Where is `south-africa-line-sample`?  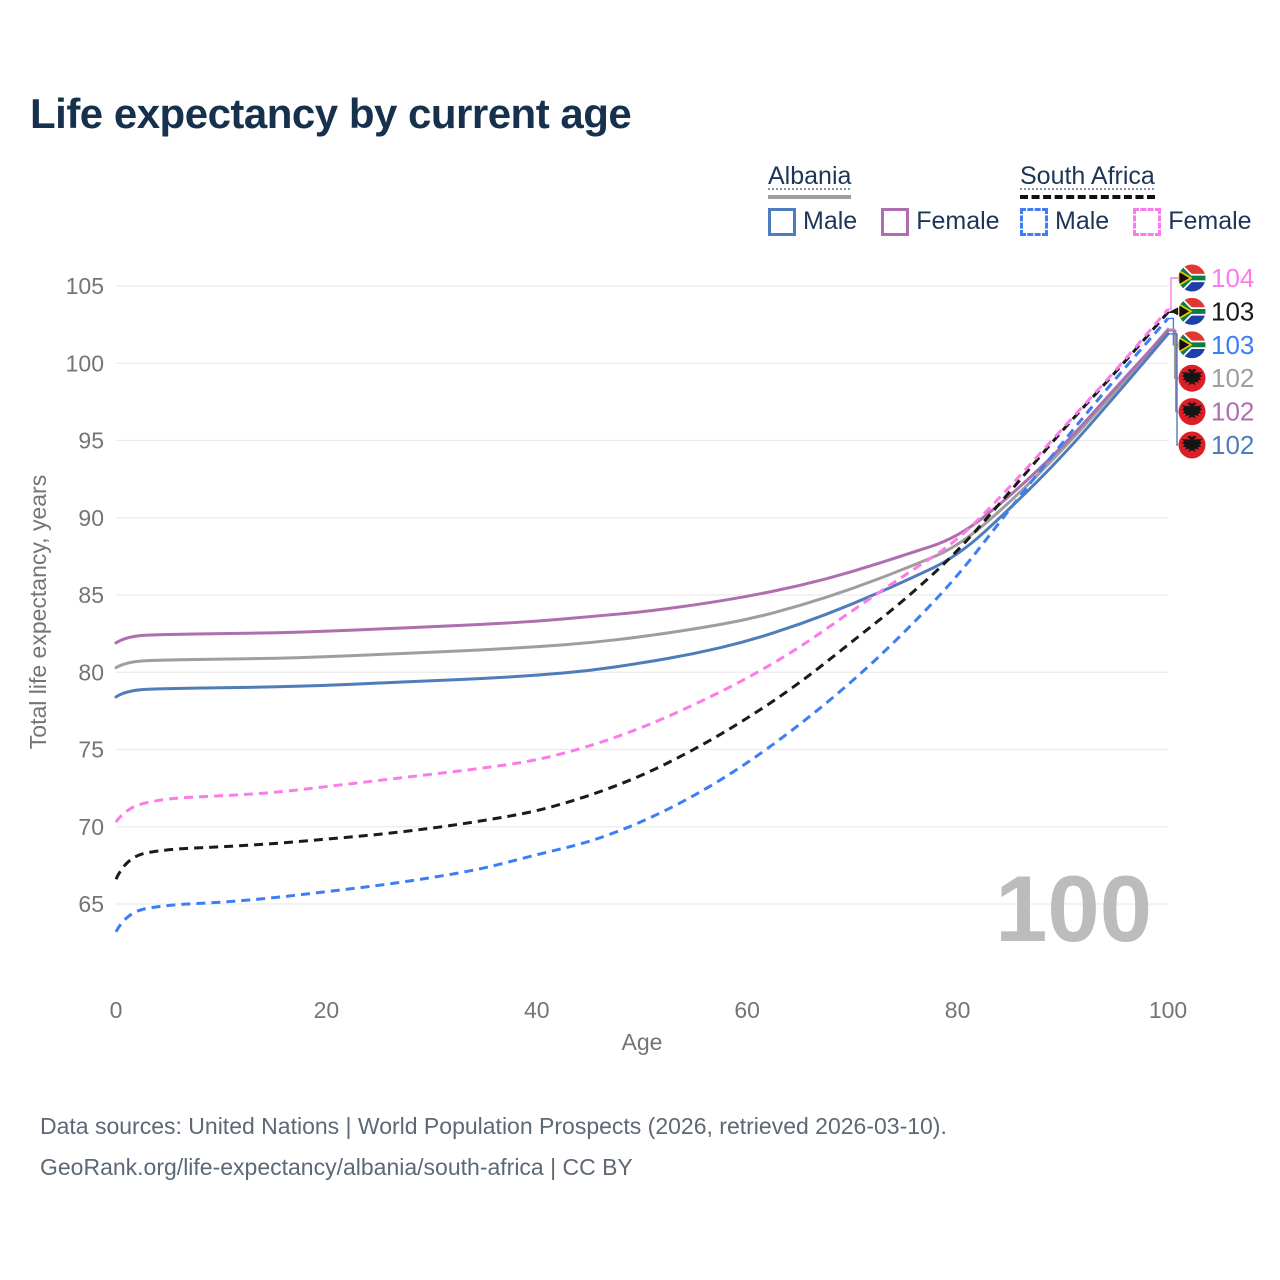
south-africa-line-sample is located at coordinates (1087, 197).